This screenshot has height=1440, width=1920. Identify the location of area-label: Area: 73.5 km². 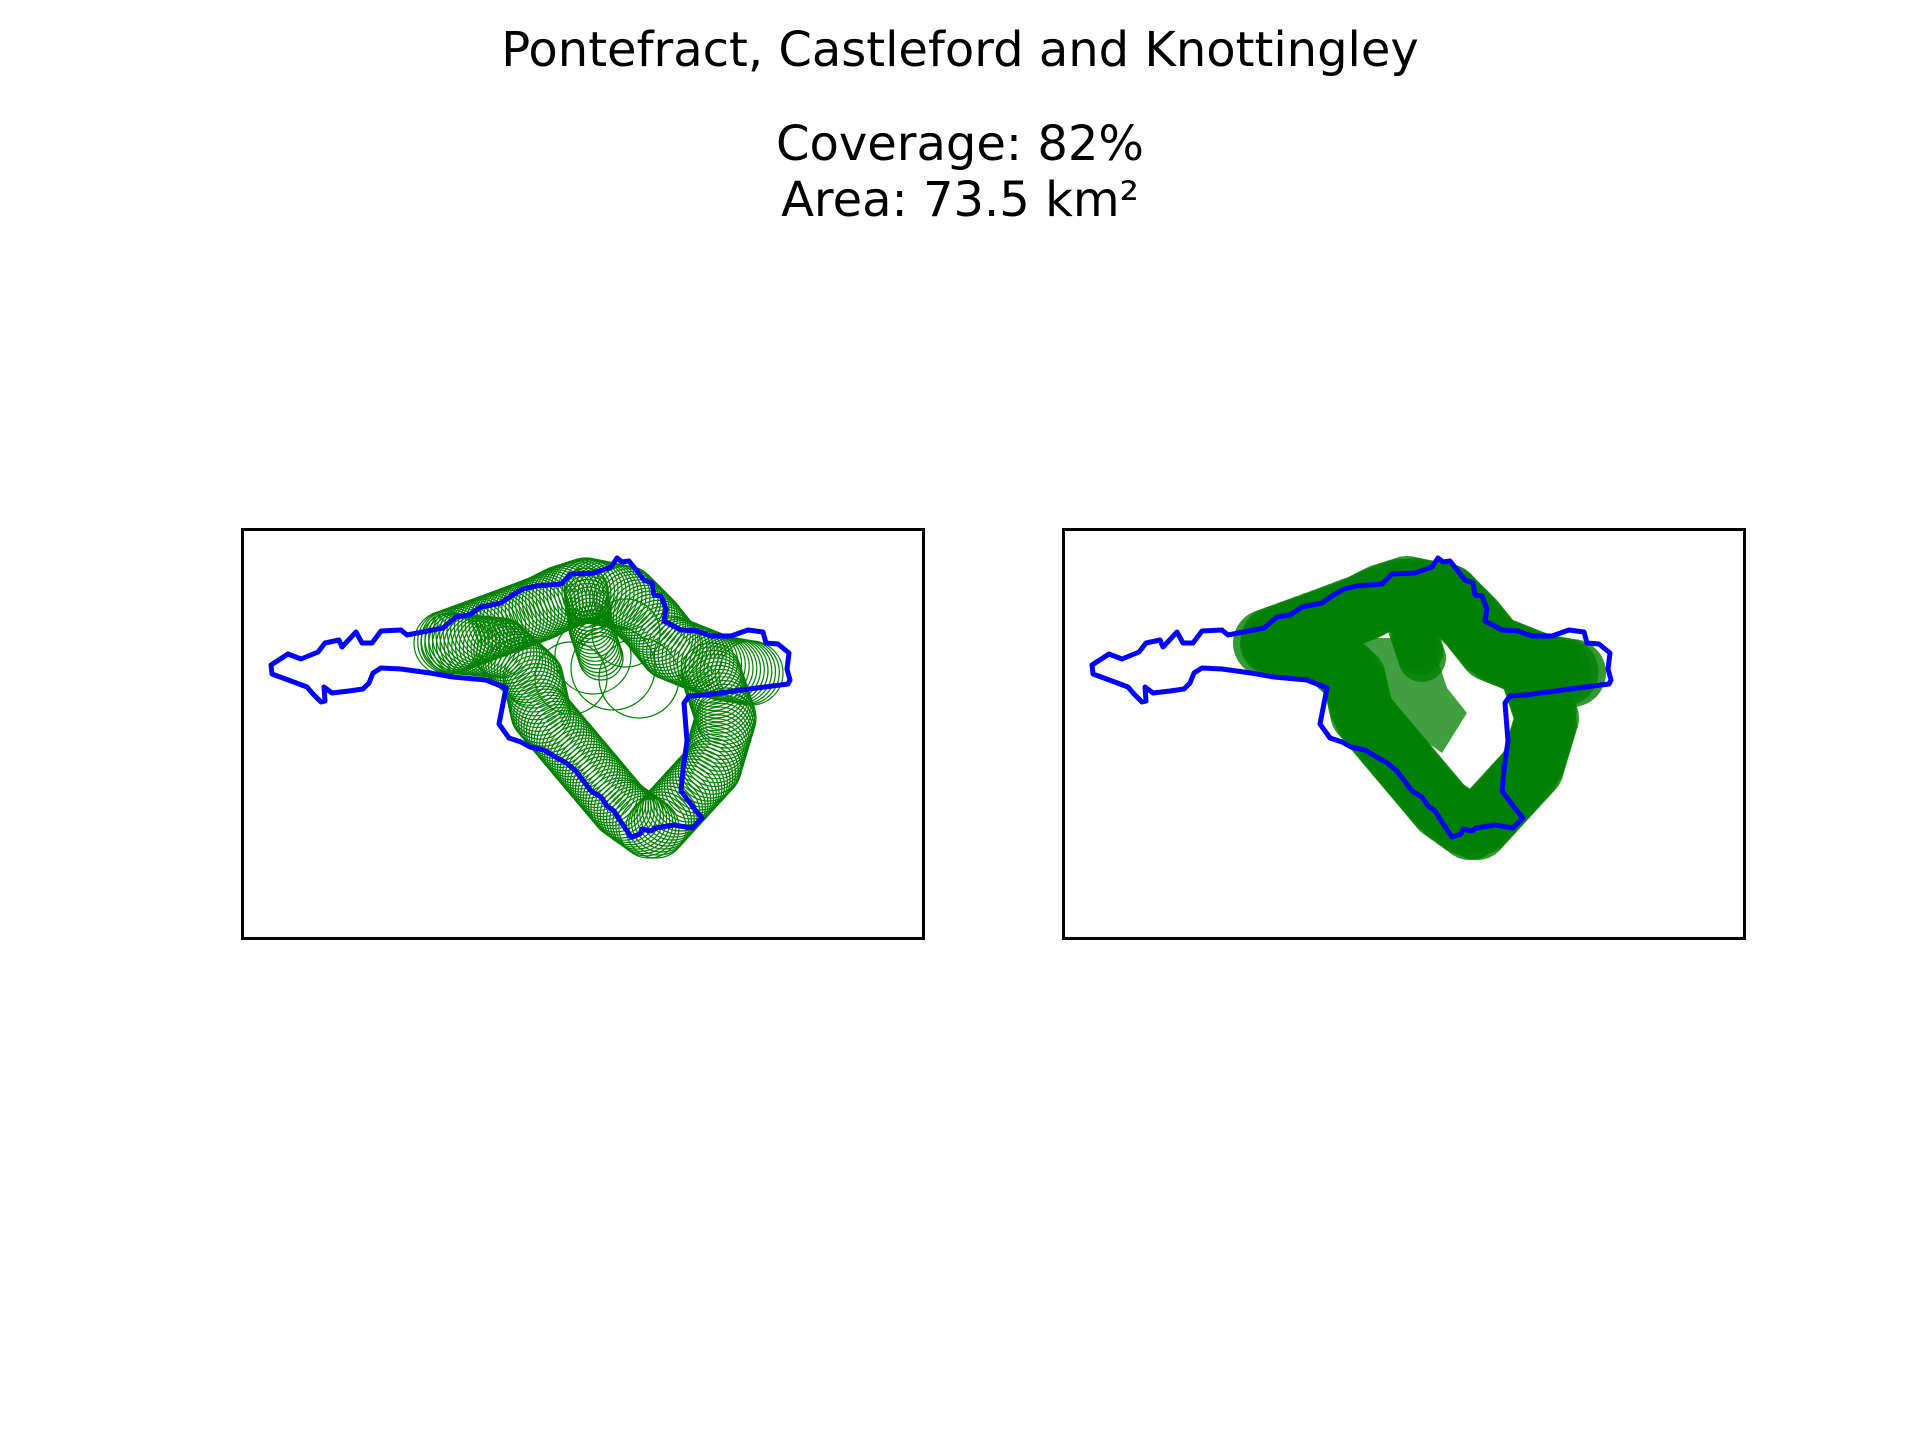
(960, 200).